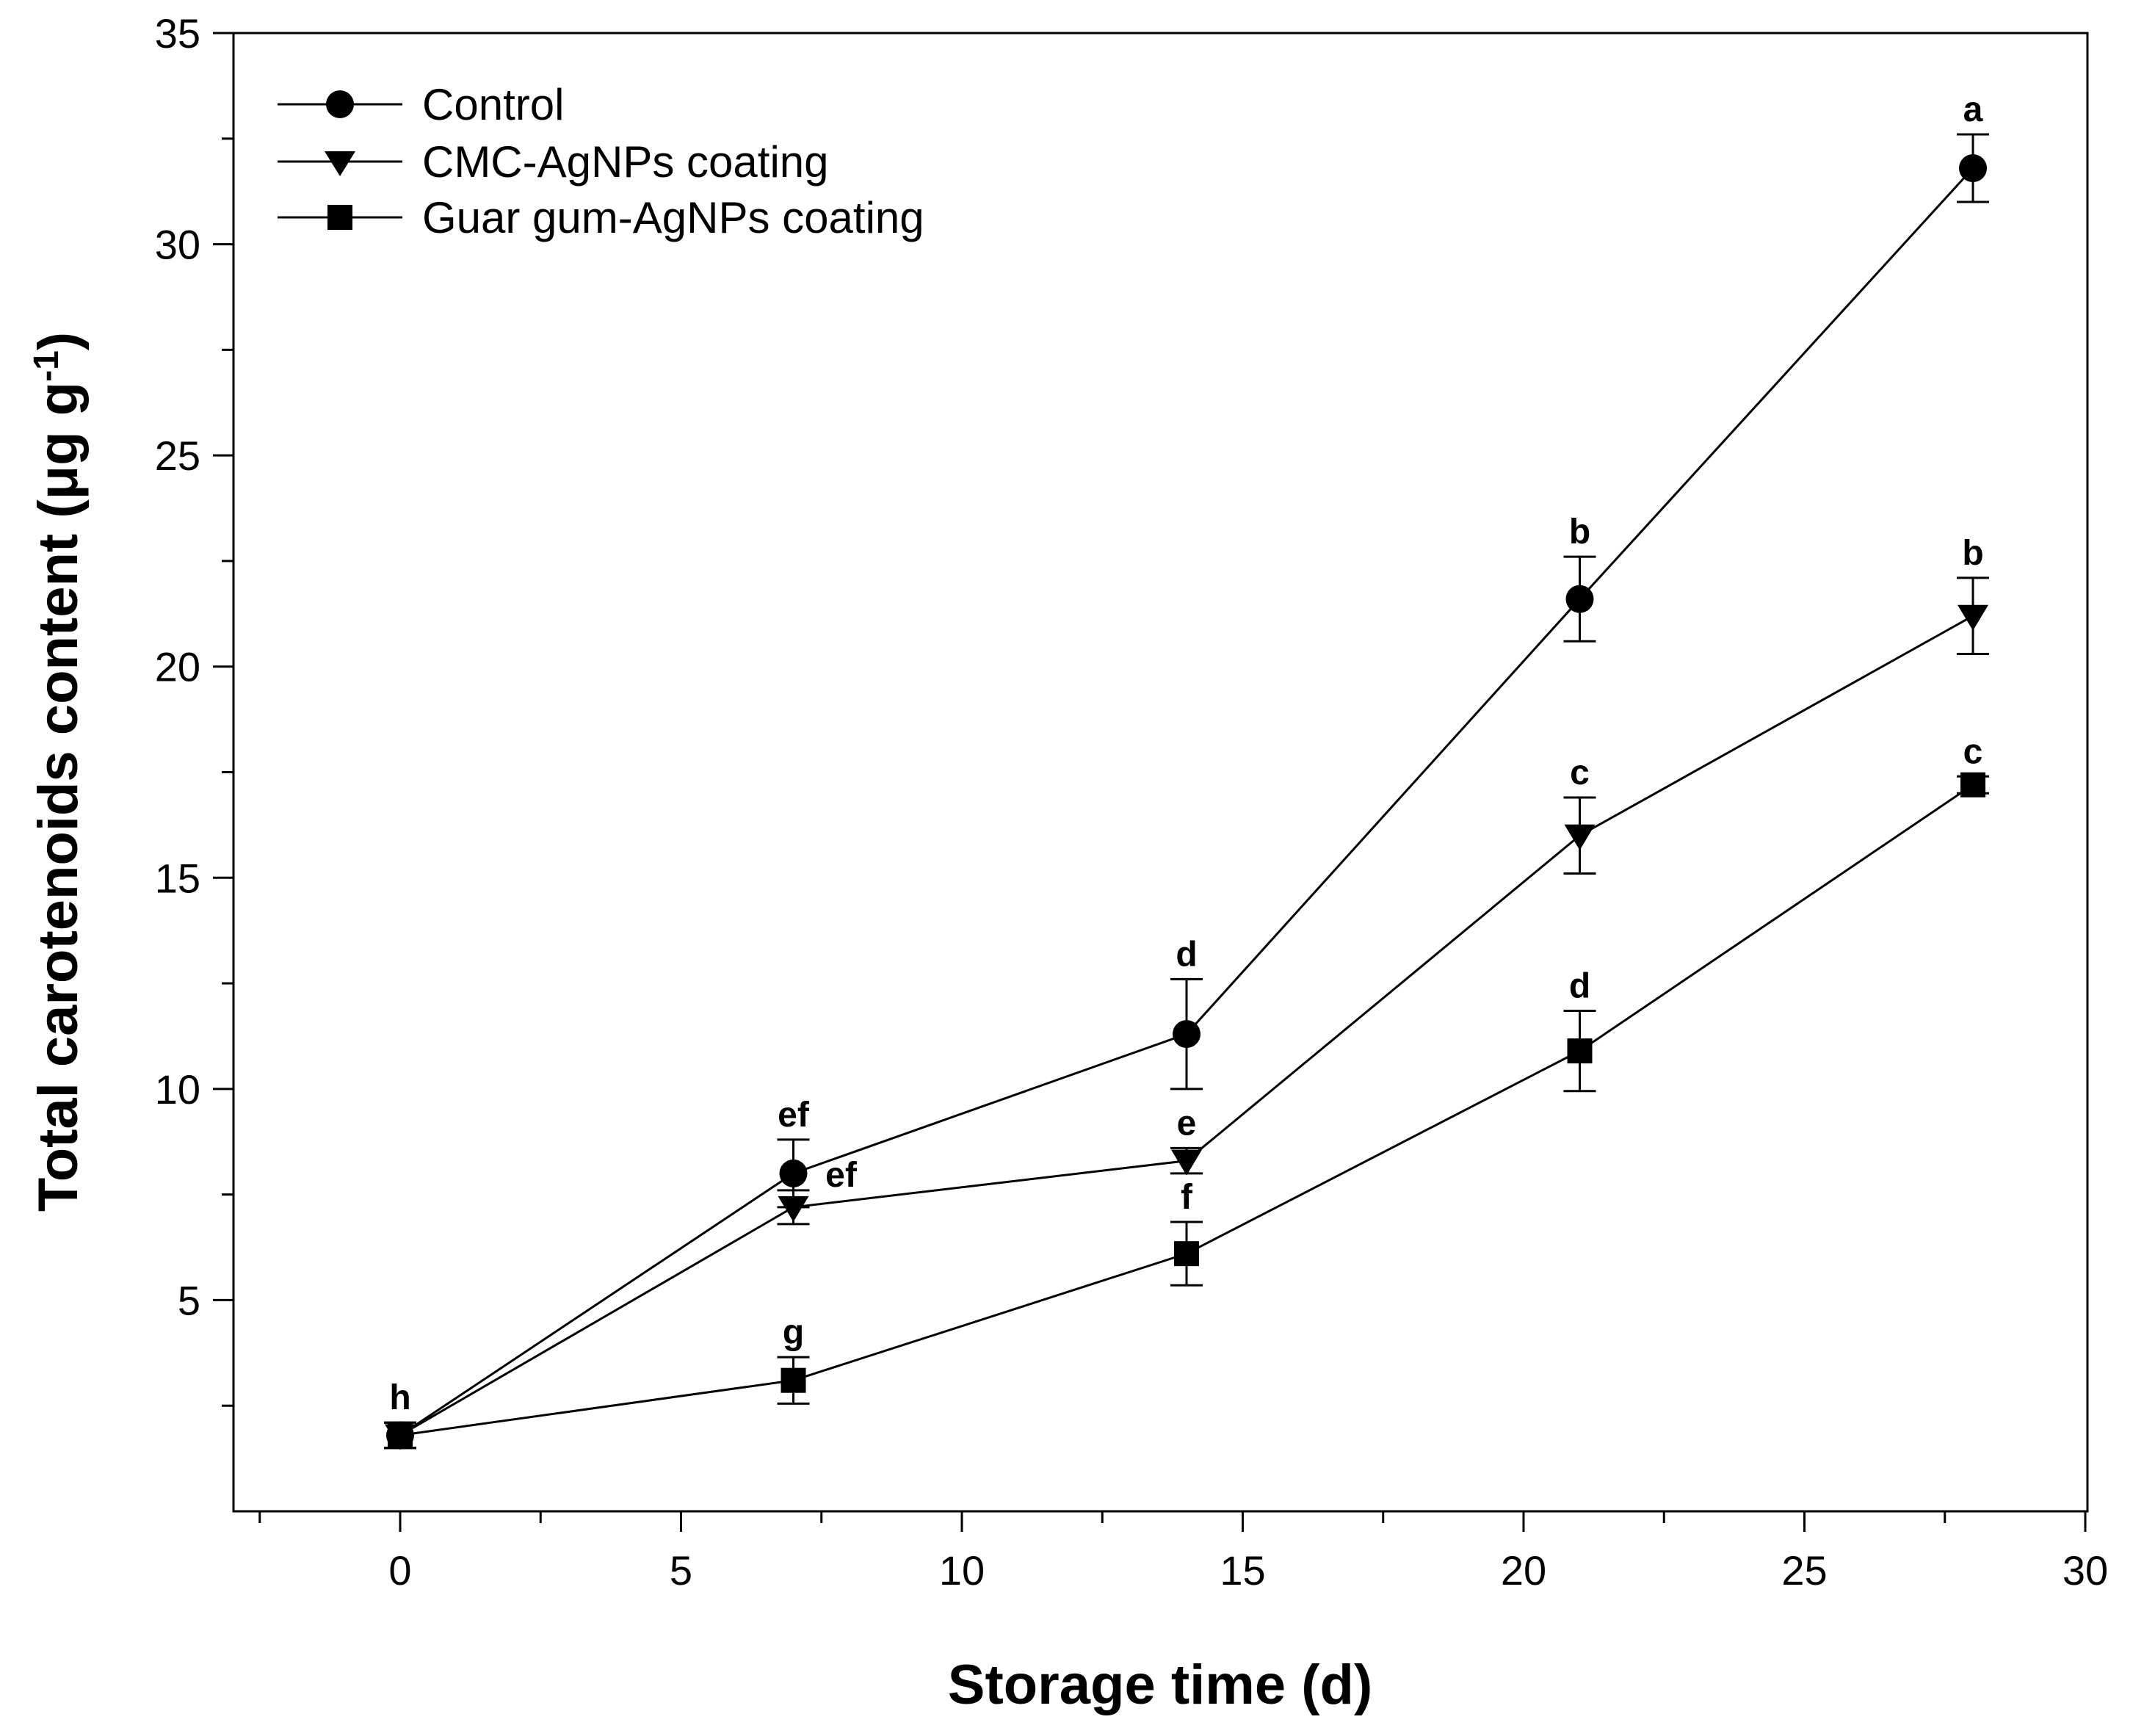 The width and height of the screenshot is (2133, 1736). Describe the element at coordinates (2085, 1570) in the screenshot. I see `x-tick-label: 30` at that location.